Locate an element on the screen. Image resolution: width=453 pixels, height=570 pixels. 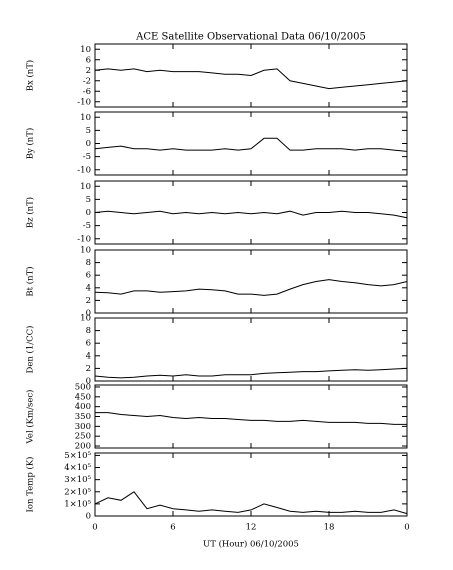
y-tick-label: 4×10⁵ is located at coordinates (77, 468).